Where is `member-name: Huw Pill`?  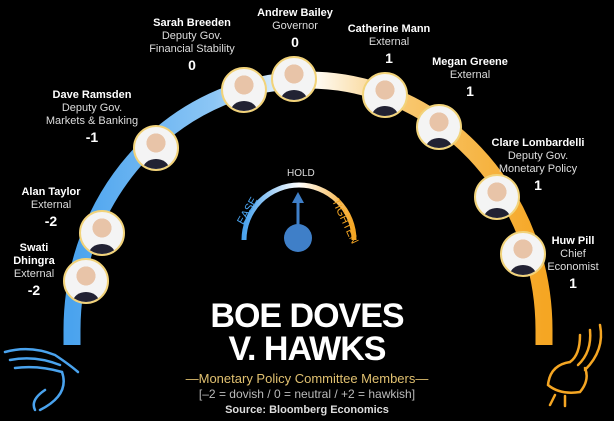 member-name: Huw Pill is located at coordinates (573, 241).